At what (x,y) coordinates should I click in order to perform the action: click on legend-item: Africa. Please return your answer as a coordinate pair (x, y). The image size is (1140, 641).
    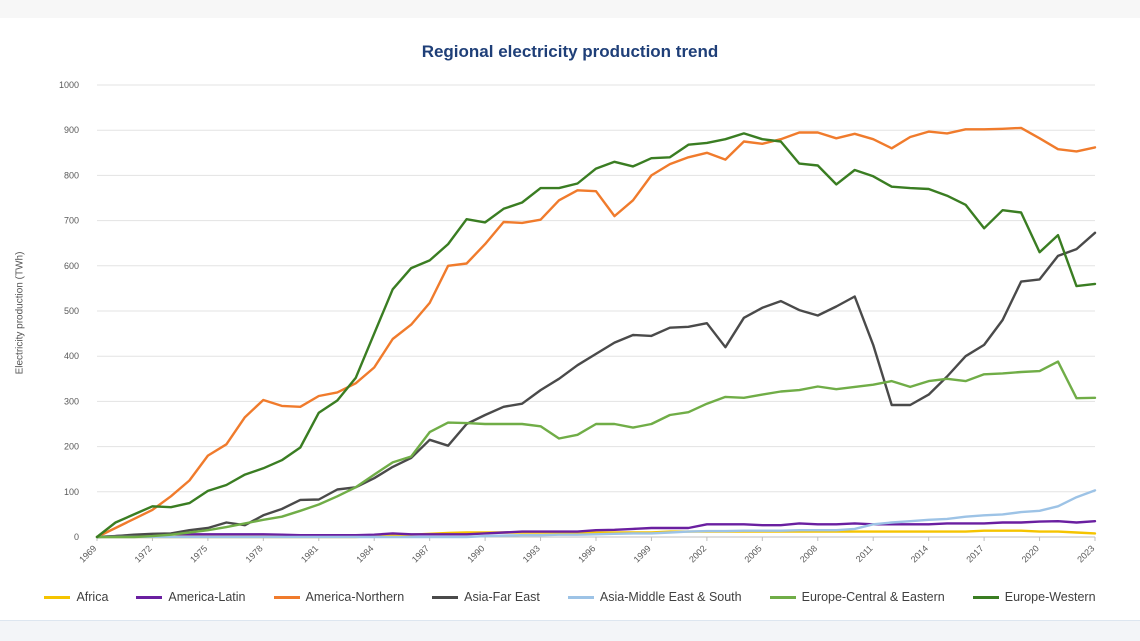
    Looking at the image, I should click on (76, 597).